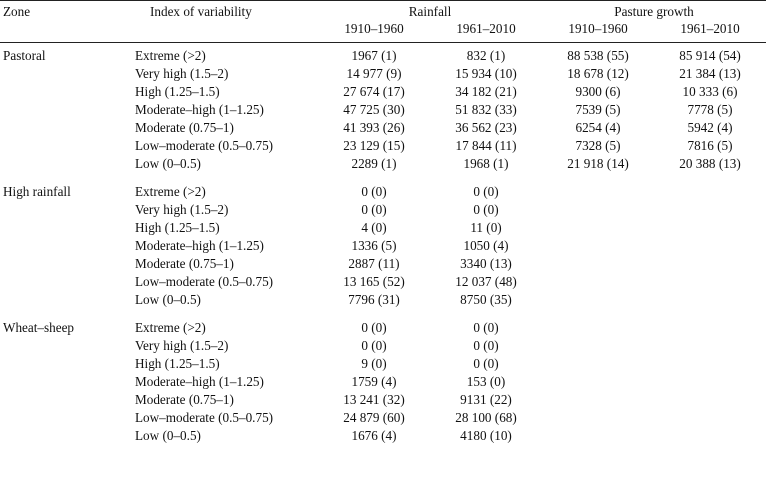  I want to click on rainfall-1961-2010: 11 (0), so click(486, 227).